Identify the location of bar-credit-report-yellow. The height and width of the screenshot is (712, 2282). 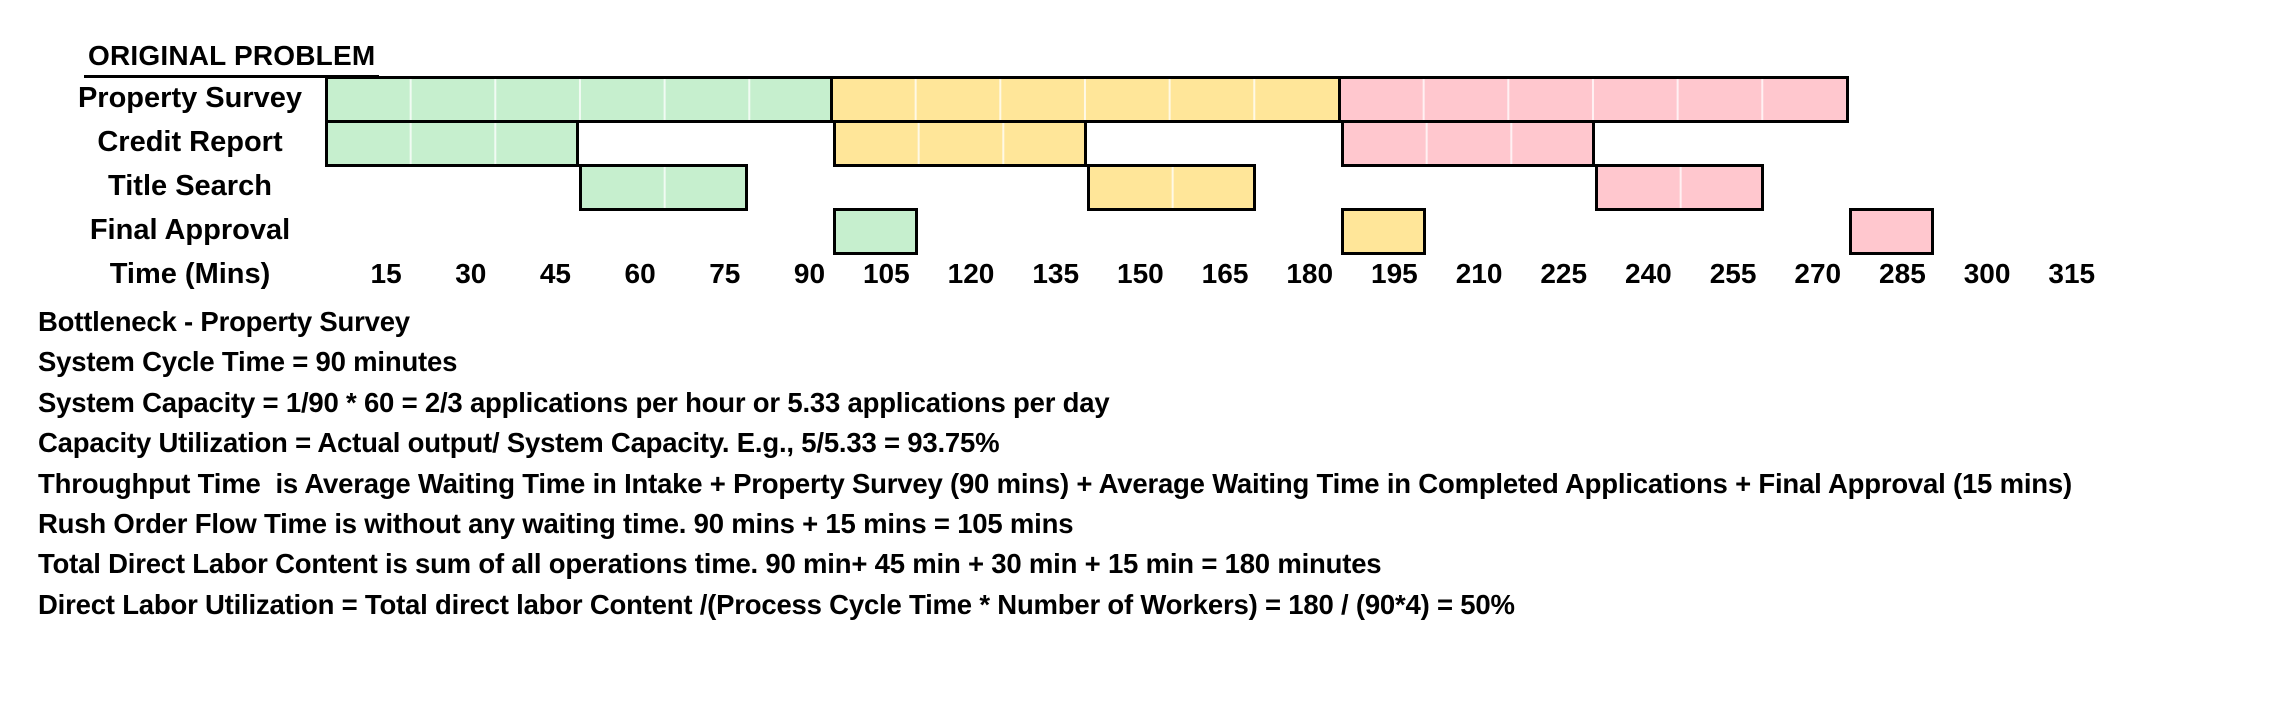
(960, 143).